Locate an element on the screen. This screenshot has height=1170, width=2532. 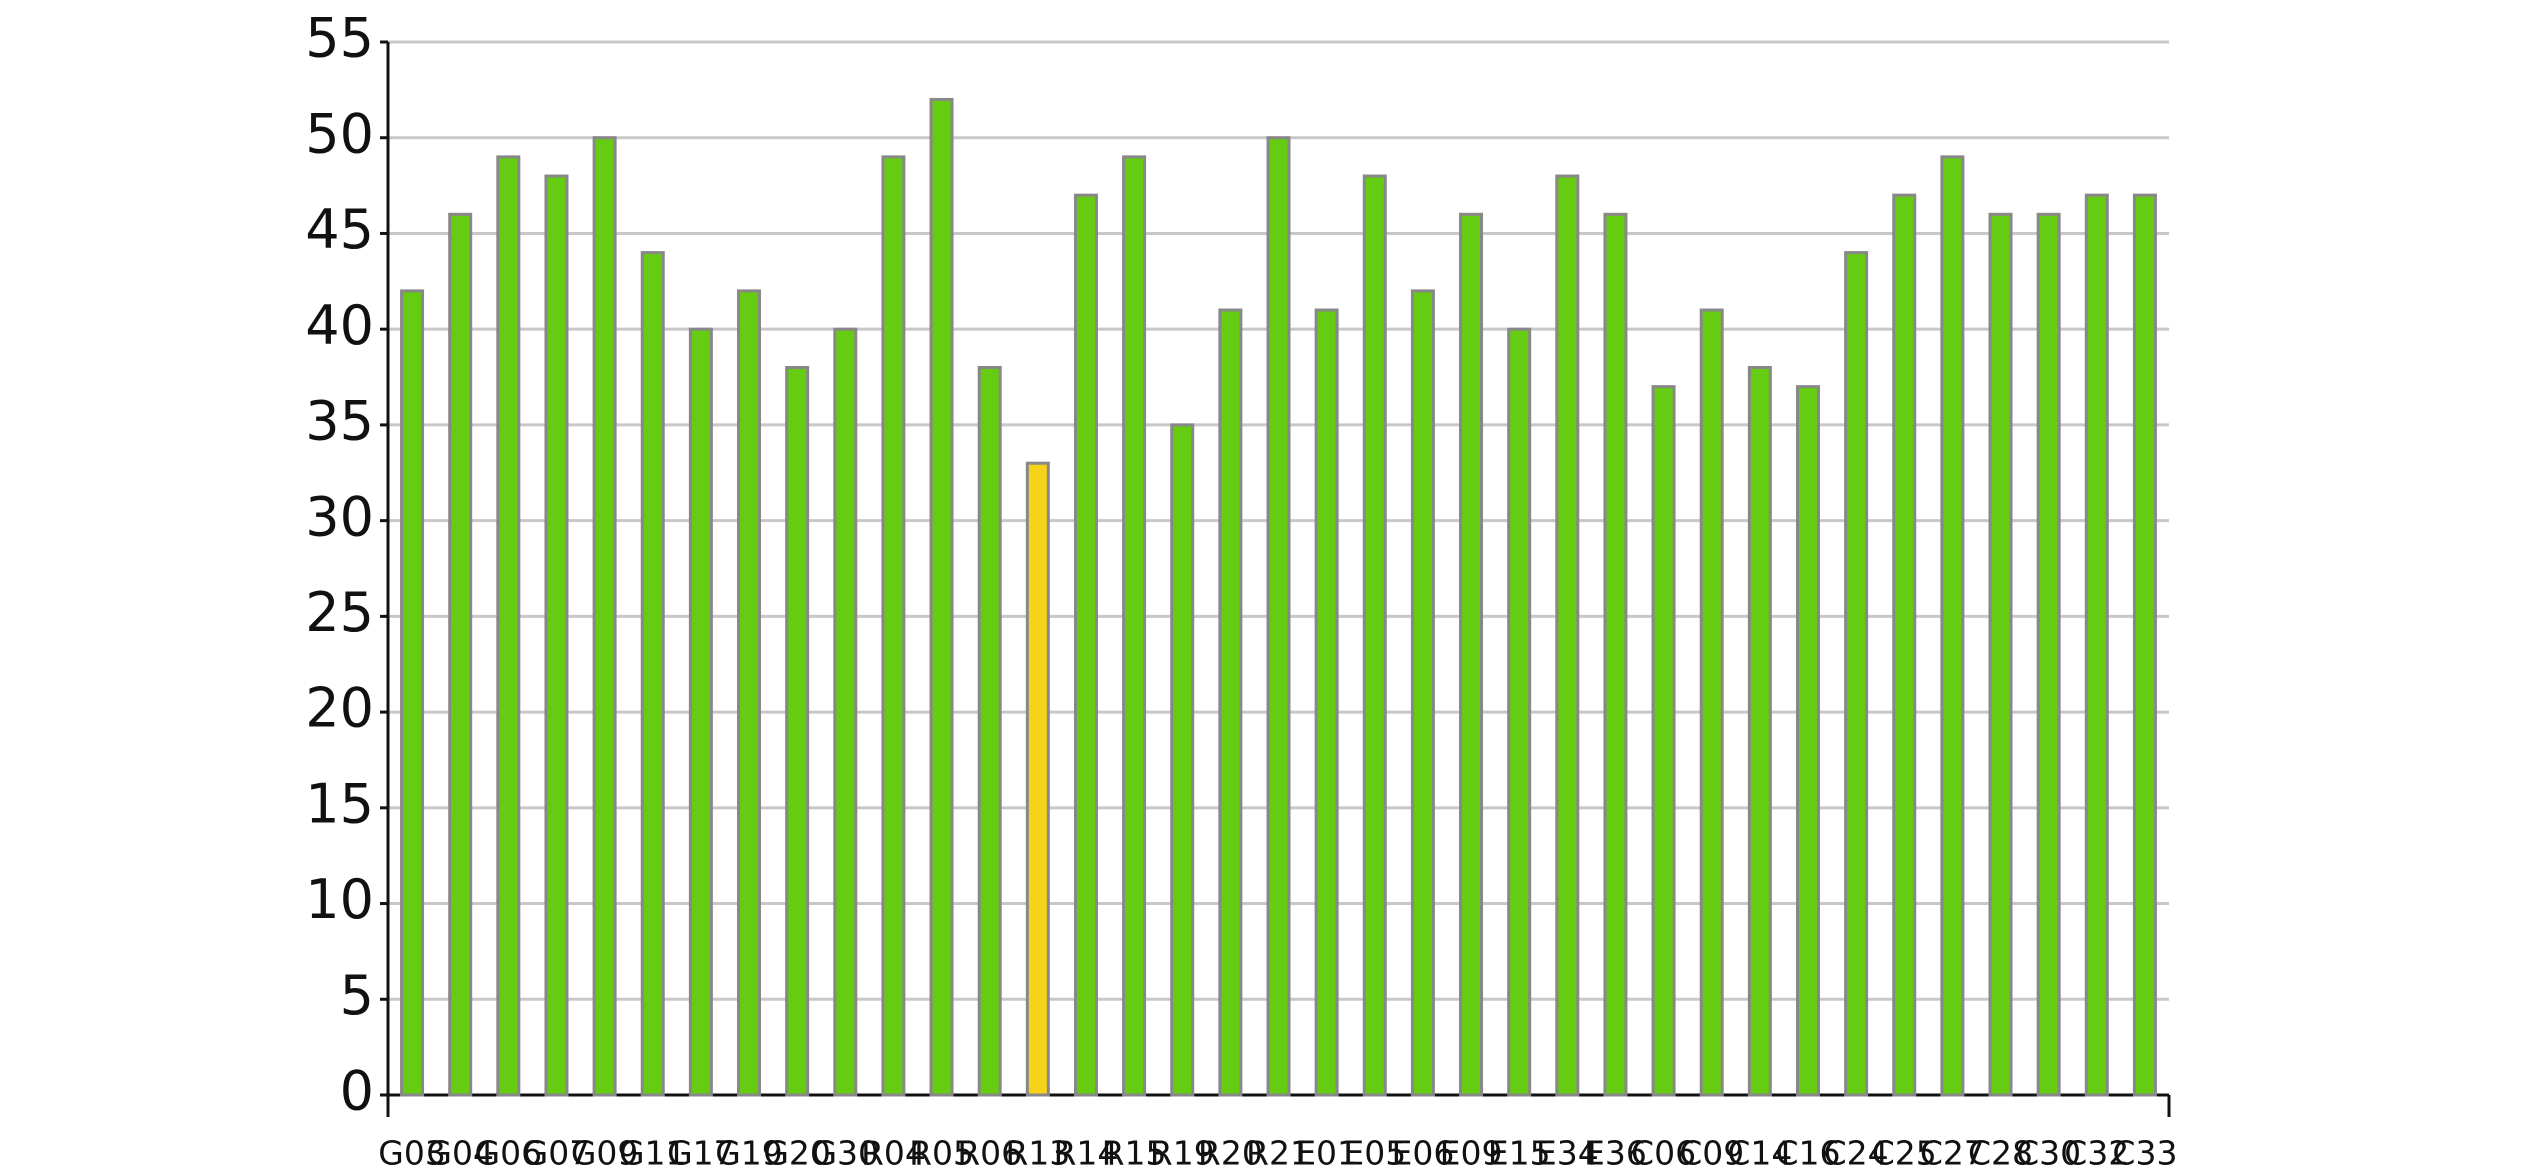
x-tick-label: G04 is located at coordinates (460, 1152).